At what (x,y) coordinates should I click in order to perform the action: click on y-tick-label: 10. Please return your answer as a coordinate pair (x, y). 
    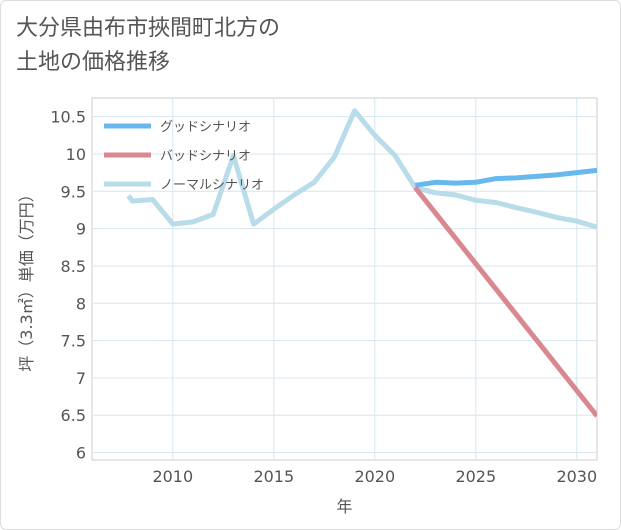
    Looking at the image, I should click on (76, 154).